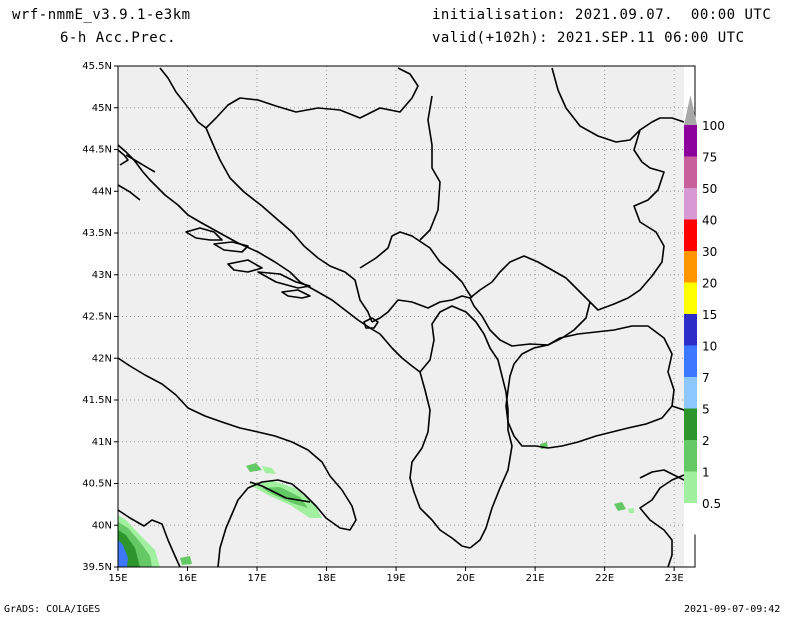 The height and width of the screenshot is (618, 800). Describe the element at coordinates (602, 15) in the screenshot. I see `init-time: initialisation: 2021.09.07. 00:00 UTC` at that location.